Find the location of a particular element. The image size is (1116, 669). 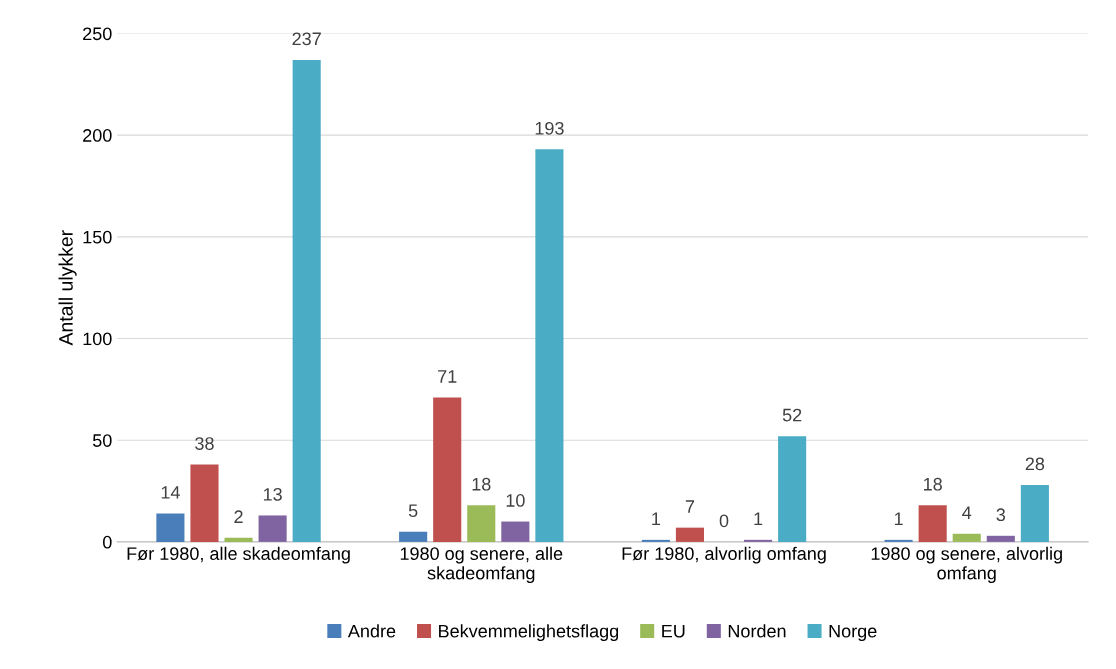

data-label: 52 is located at coordinates (792, 415).